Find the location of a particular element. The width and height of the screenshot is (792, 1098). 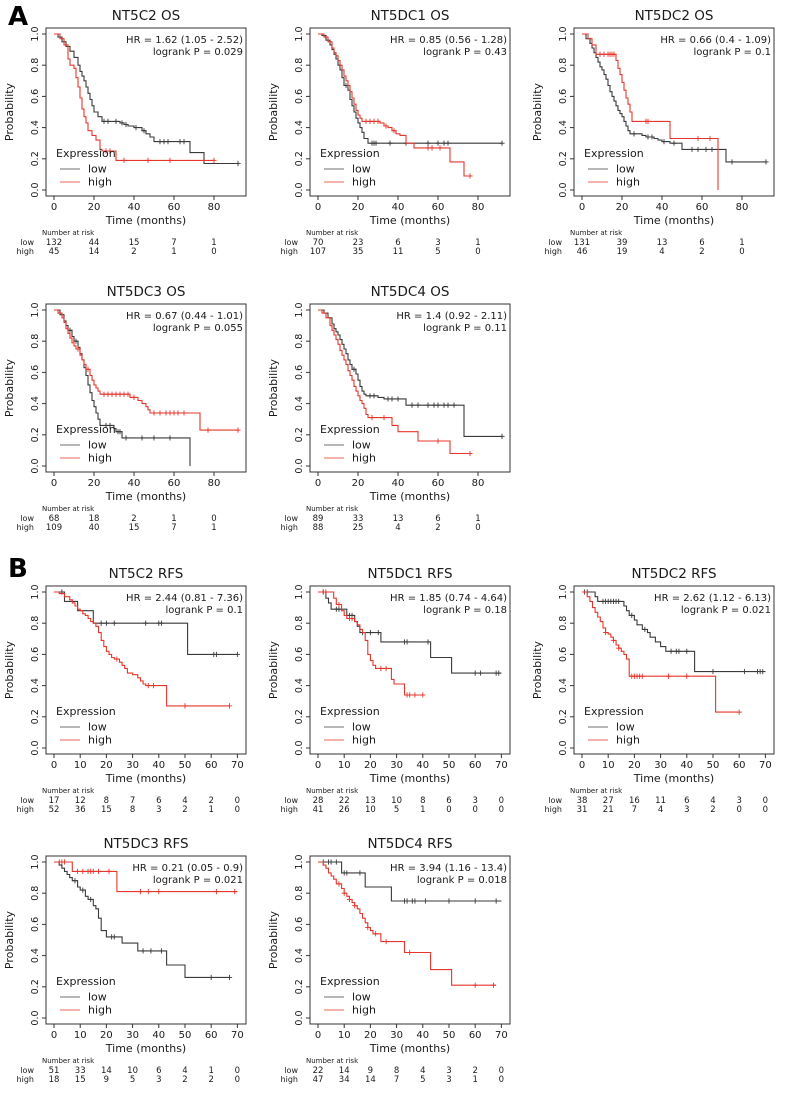

hr-annotation: HR = 0.85 (0.56 - 1.28) is located at coordinates (448, 40).